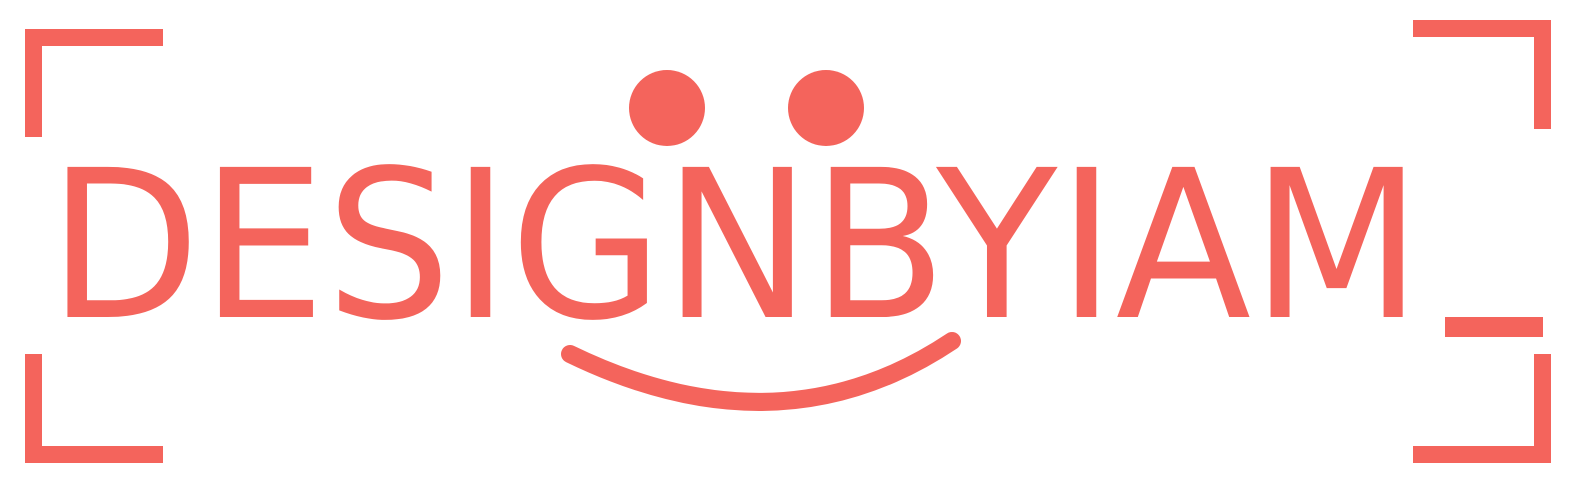 The image size is (1572, 481). What do you see at coordinates (746, 108) in the screenshot?
I see `eyes` at bounding box center [746, 108].